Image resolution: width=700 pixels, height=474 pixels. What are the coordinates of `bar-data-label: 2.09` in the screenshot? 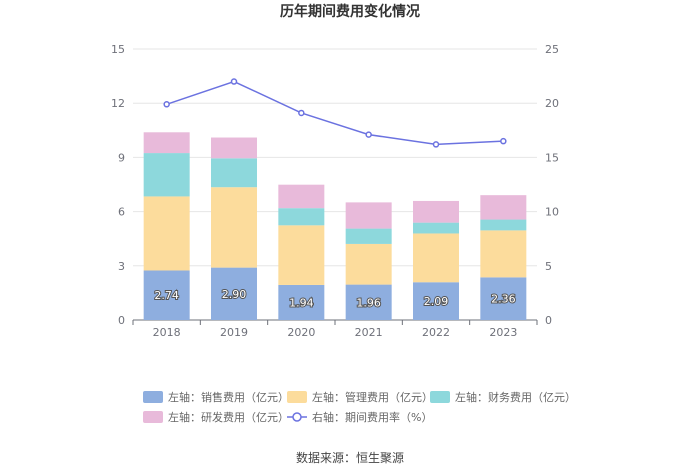 It's located at (436, 301).